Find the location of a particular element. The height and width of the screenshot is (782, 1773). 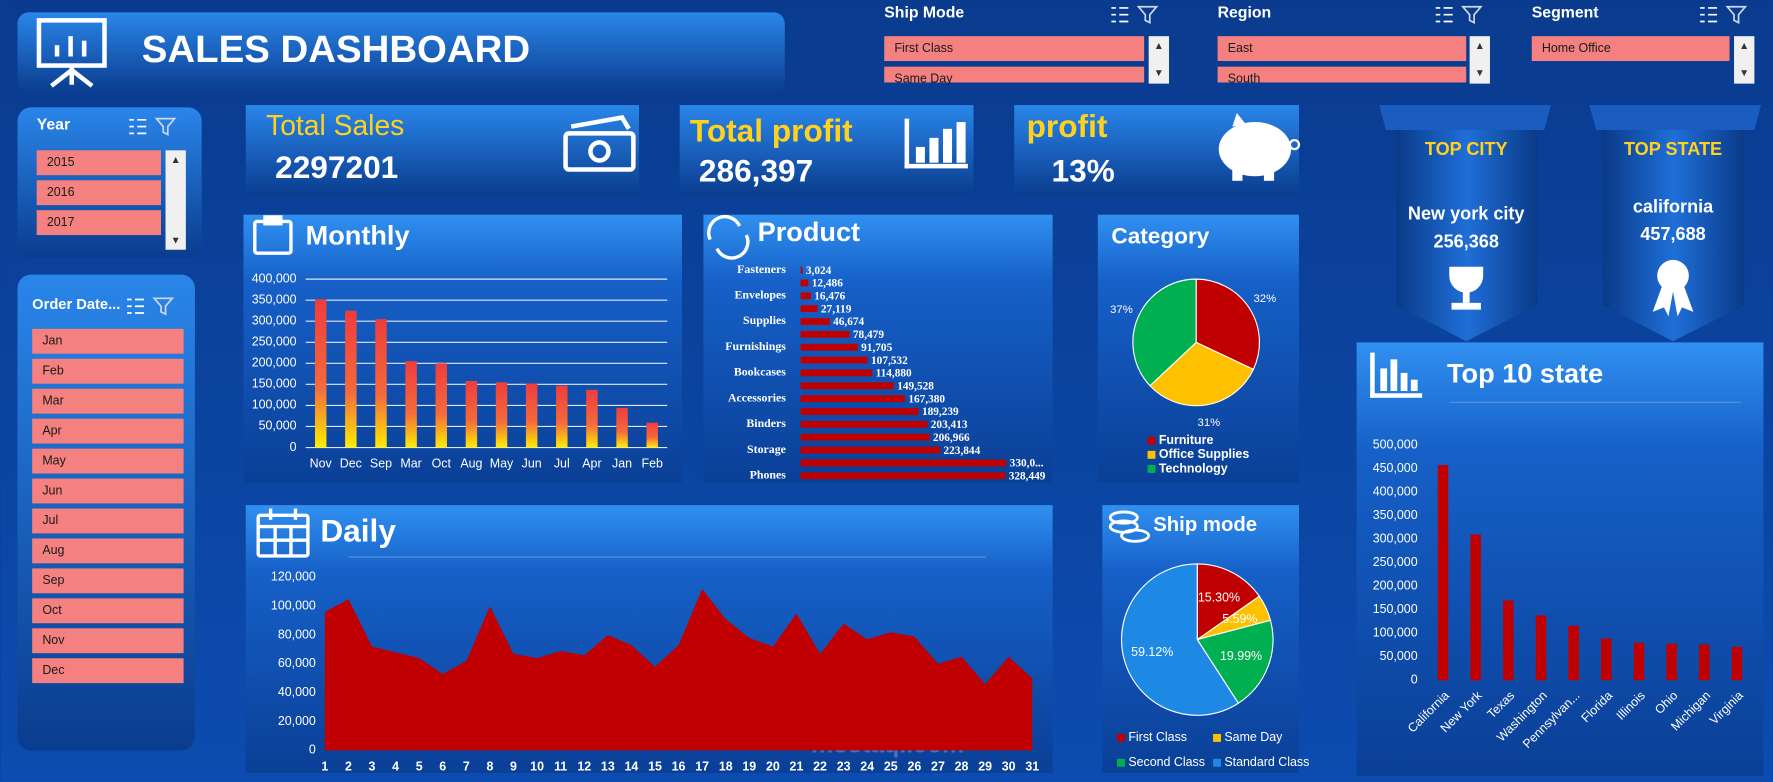

legend-label: Standard Class is located at coordinates (1266, 762).